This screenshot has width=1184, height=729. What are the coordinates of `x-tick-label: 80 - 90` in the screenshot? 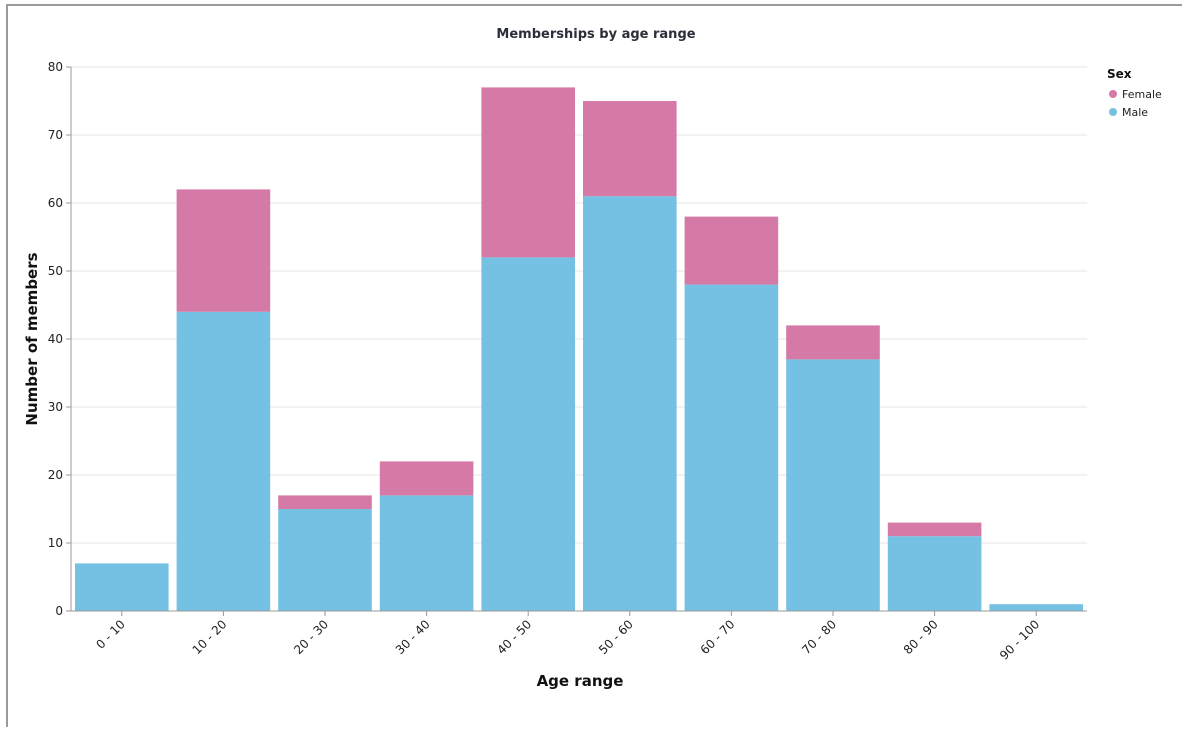 It's located at (921, 637).